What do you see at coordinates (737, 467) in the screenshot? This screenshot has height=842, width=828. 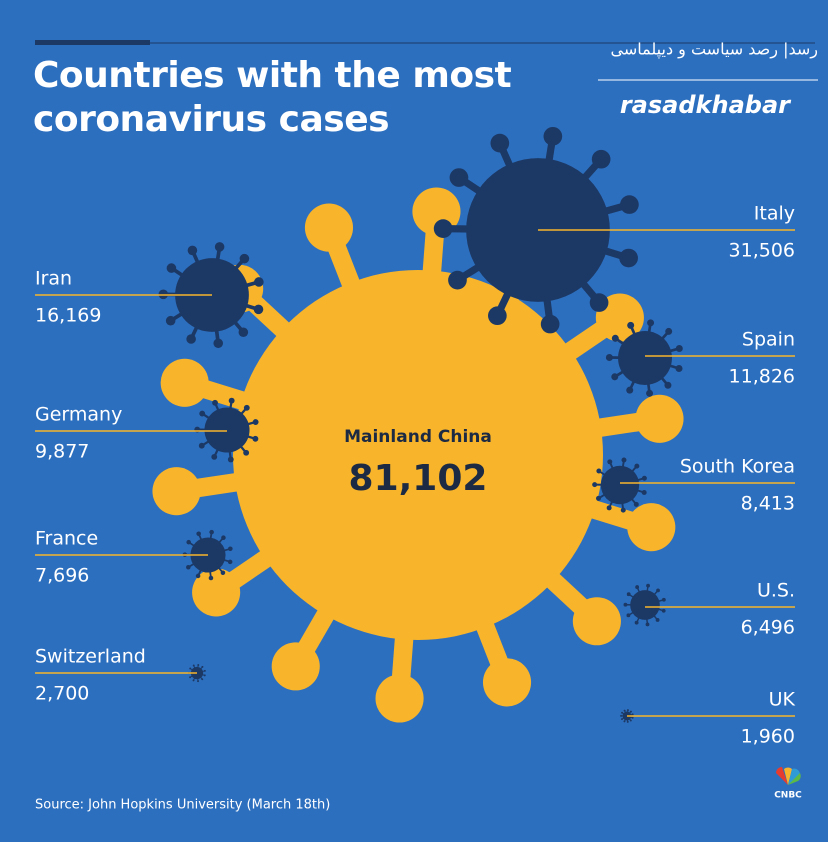 I see `category-label: South Korea` at bounding box center [737, 467].